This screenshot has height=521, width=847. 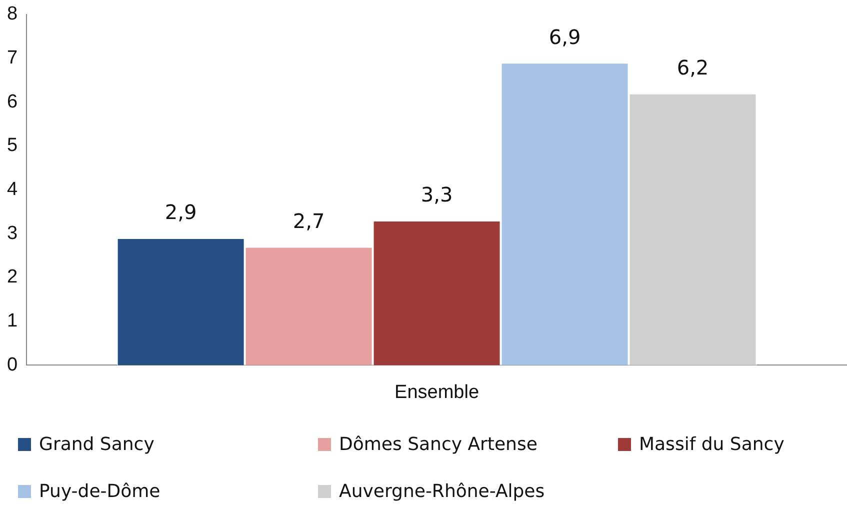 I want to click on x-tick-label: Ensemble, so click(x=437, y=392).